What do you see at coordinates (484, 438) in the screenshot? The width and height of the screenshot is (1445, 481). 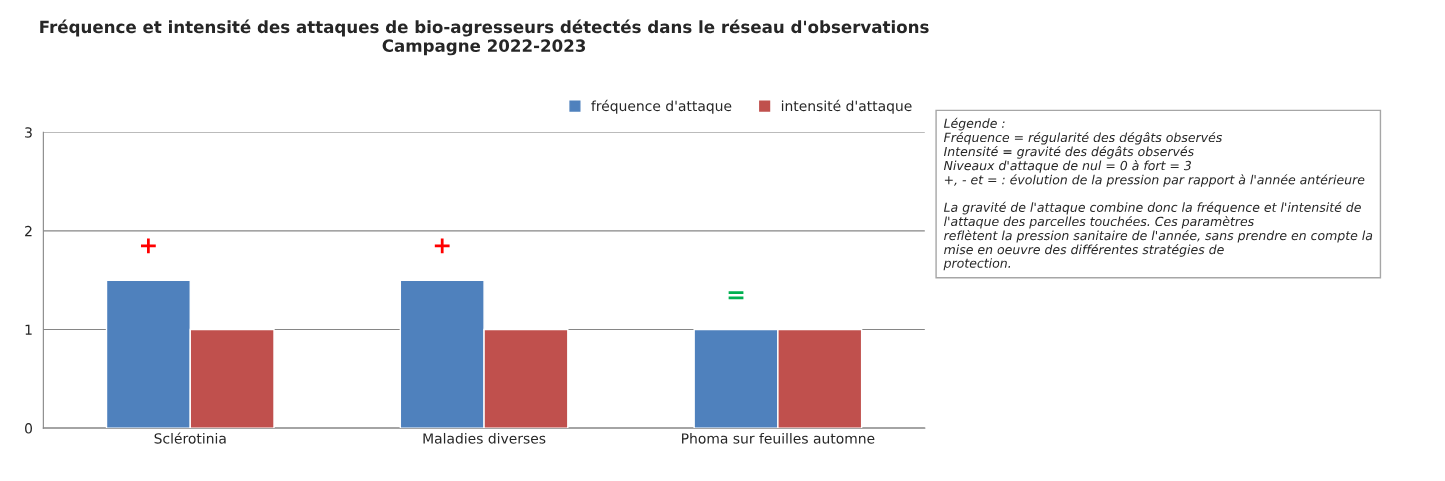 I see `x-tick-label: Maladies diverses` at bounding box center [484, 438].